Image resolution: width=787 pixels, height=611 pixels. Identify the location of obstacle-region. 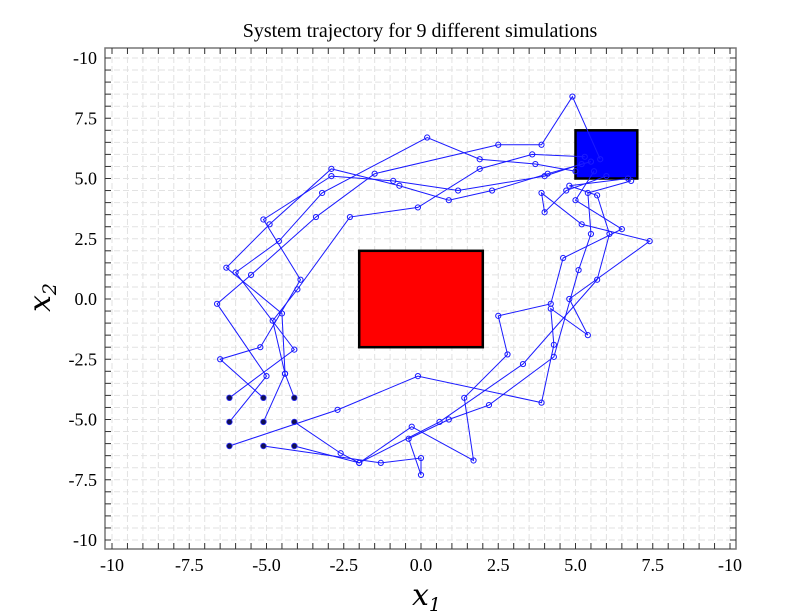
(421, 299).